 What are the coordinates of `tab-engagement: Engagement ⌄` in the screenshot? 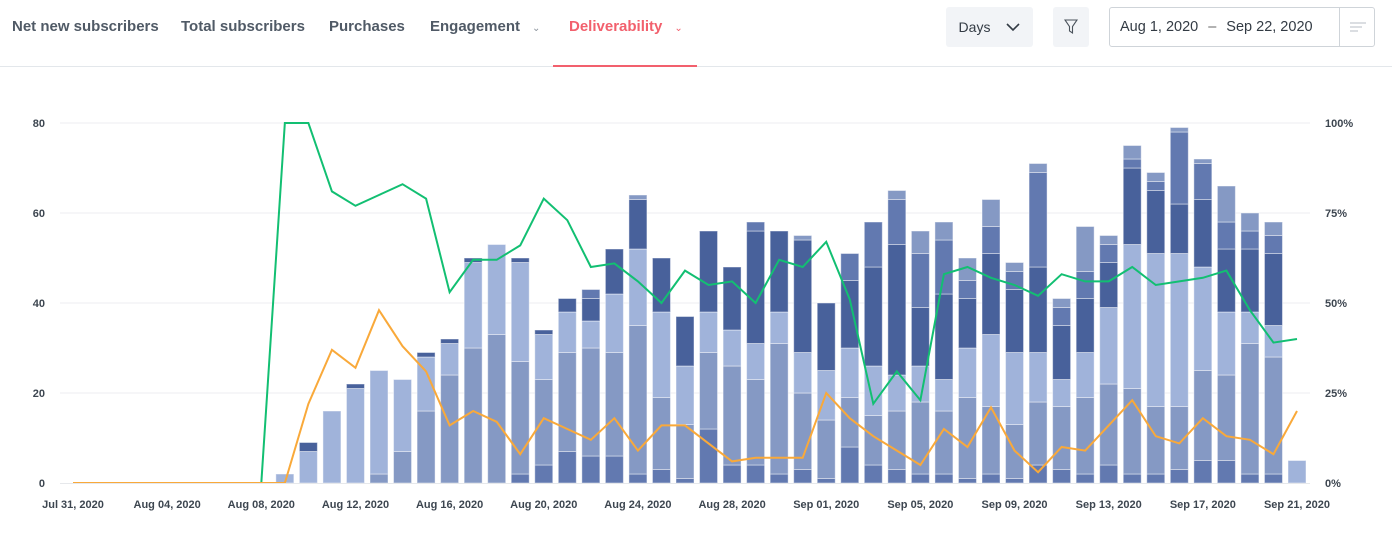 It's located at (485, 26).